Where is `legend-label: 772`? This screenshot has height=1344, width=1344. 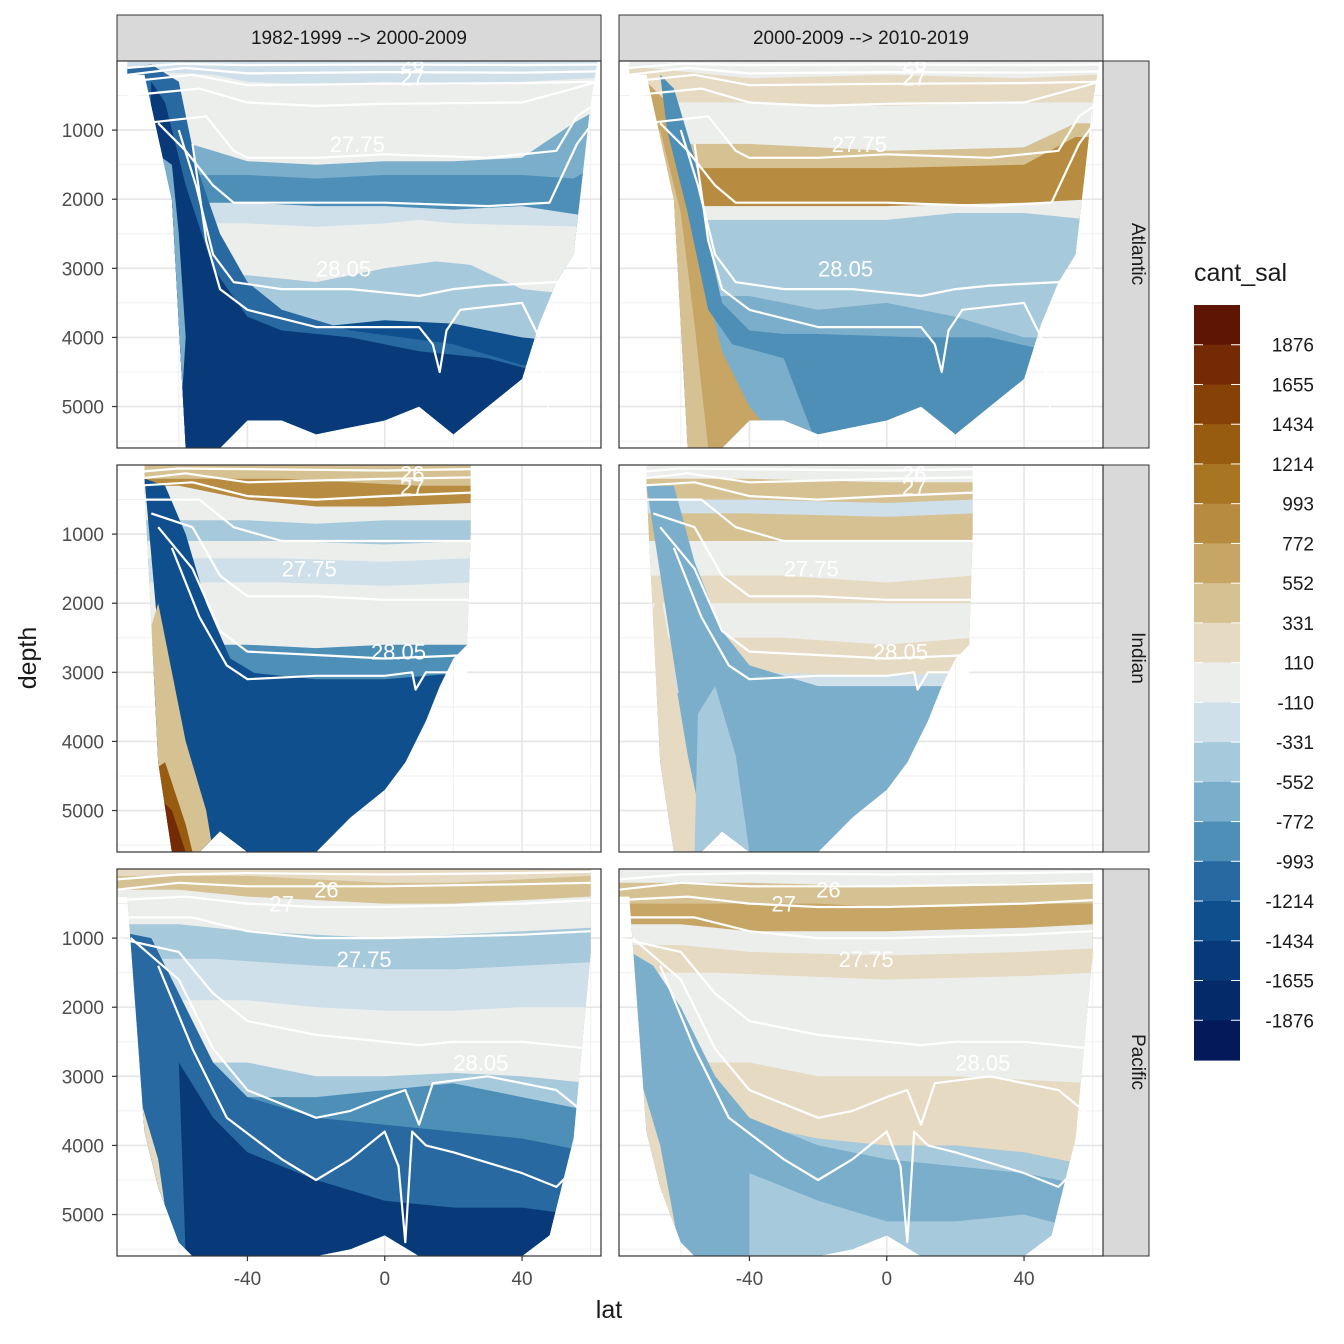
legend-label: 772 is located at coordinates (1298, 544).